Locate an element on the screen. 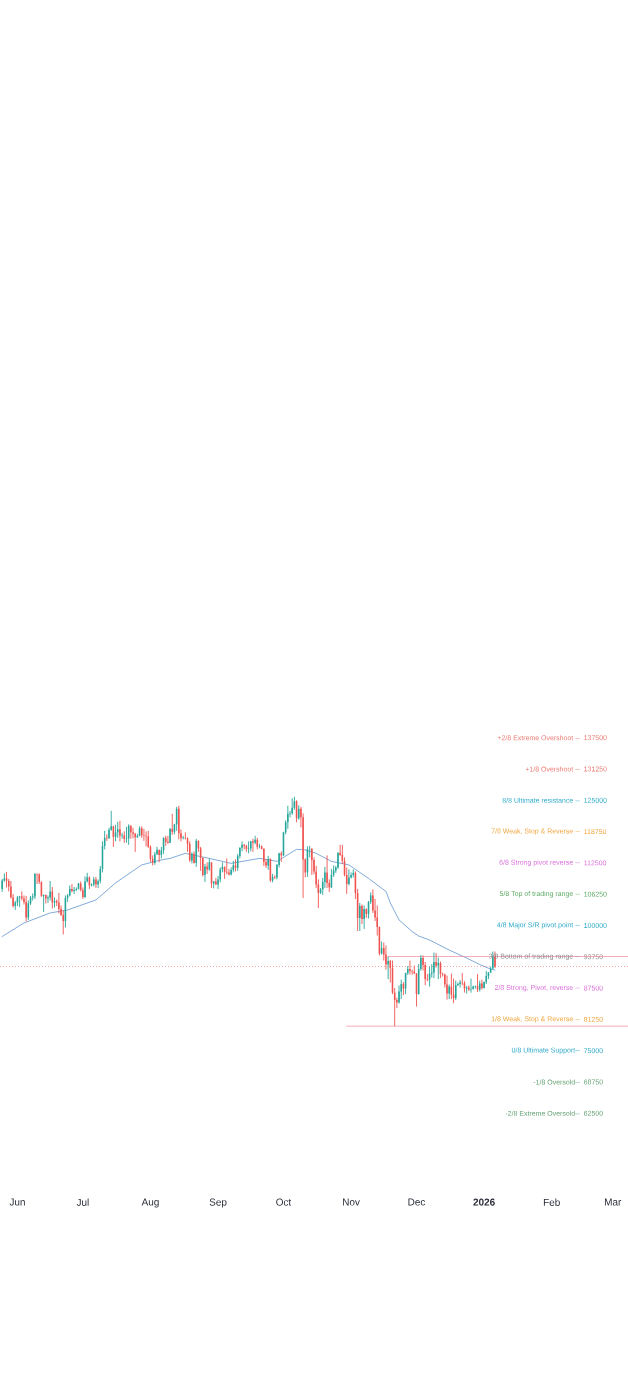 The image size is (628, 1396). x-tick-label: Jun is located at coordinates (17, 1202).